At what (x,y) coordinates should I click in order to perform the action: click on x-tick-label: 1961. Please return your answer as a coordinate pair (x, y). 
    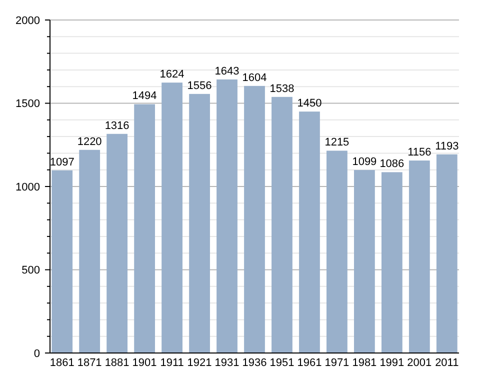
    Looking at the image, I should click on (309, 363).